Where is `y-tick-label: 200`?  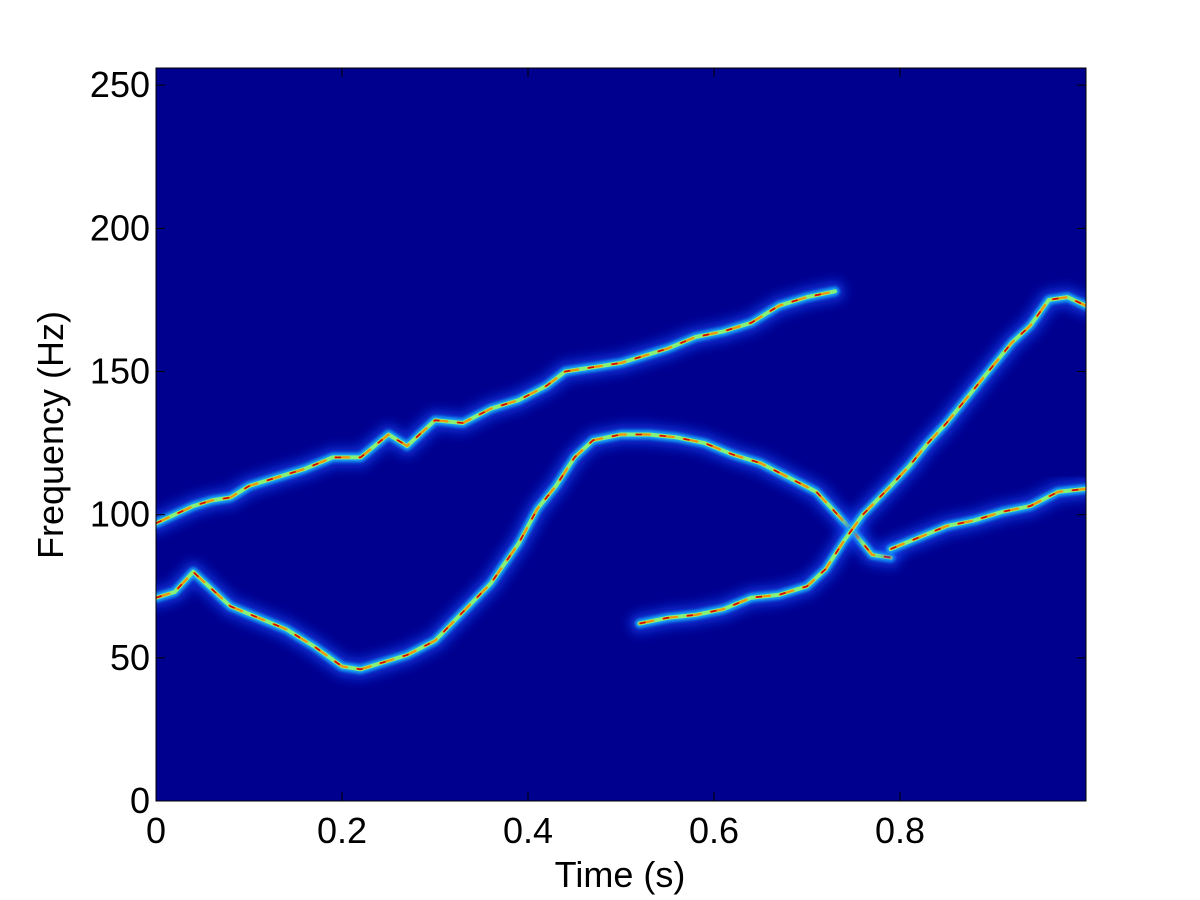
y-tick-label: 200 is located at coordinates (120, 227).